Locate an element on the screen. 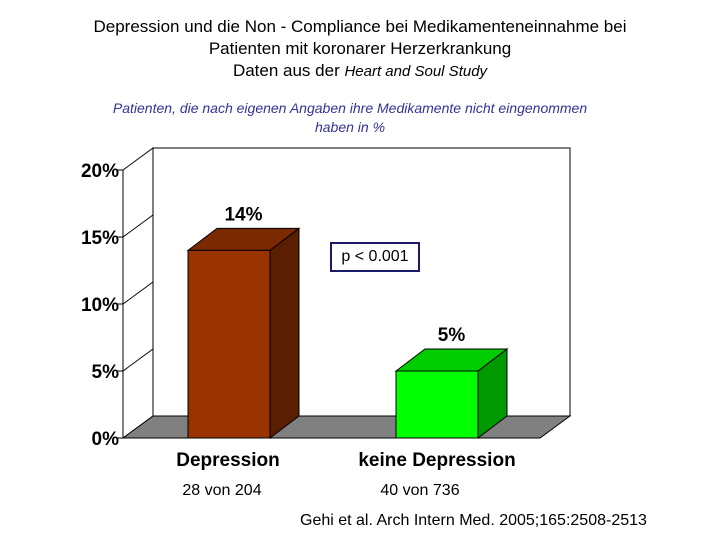 This screenshot has height=540, width=720. category-label-keine-depression: keine Depression is located at coordinates (437, 460).